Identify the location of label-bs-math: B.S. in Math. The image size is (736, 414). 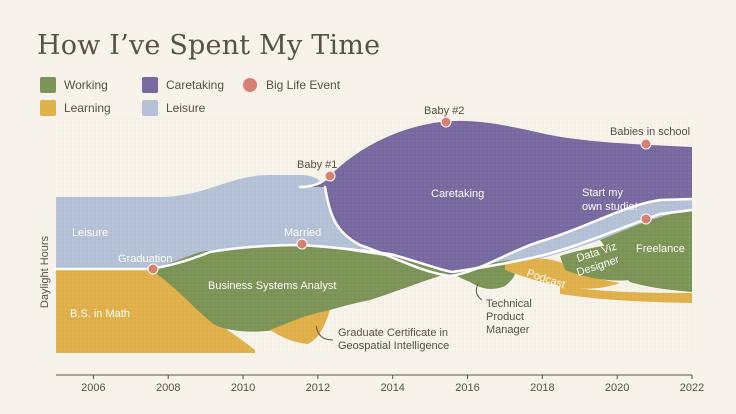
(100, 314).